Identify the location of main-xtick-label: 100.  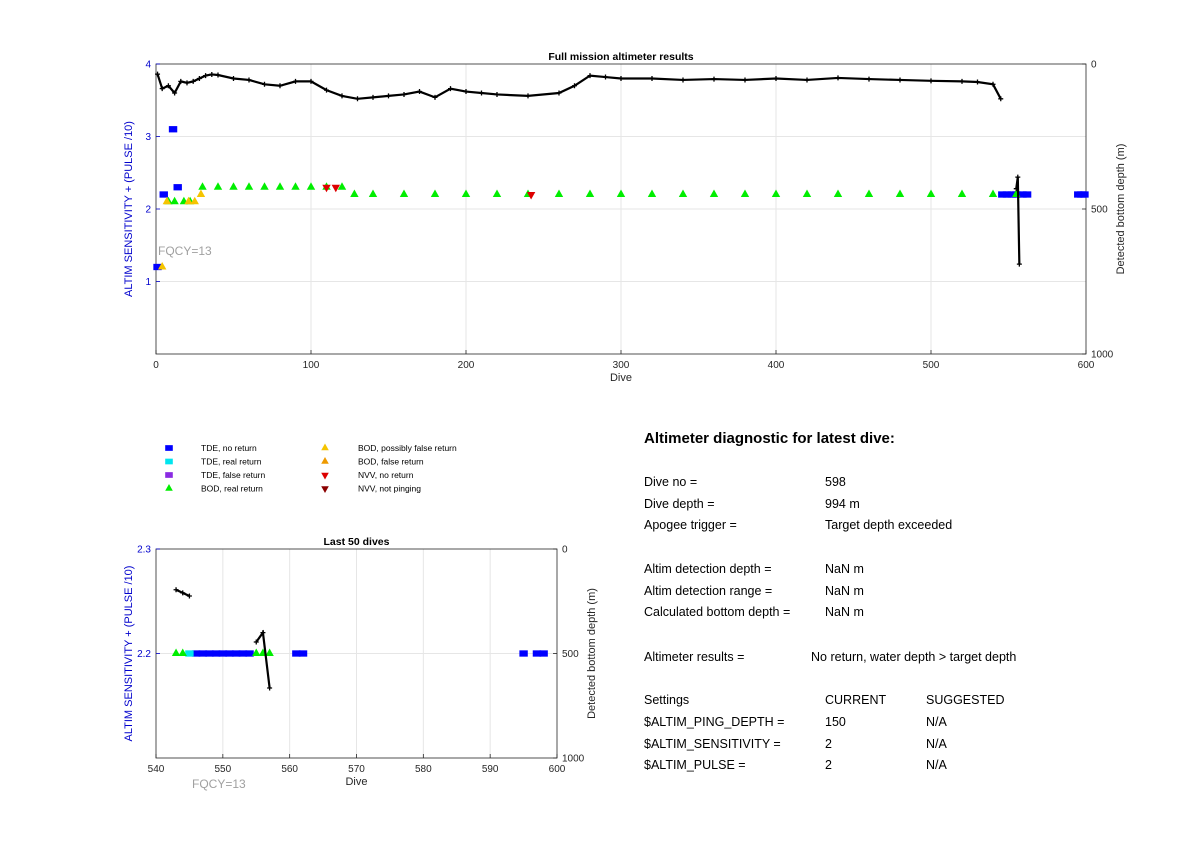
(311, 365).